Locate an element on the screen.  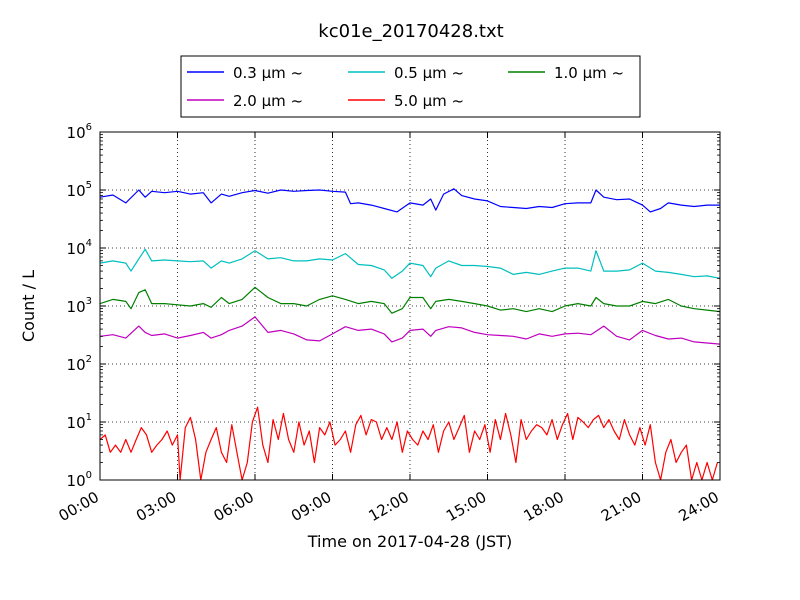
y-tick-label: 10⁰ is located at coordinates (79, 480).